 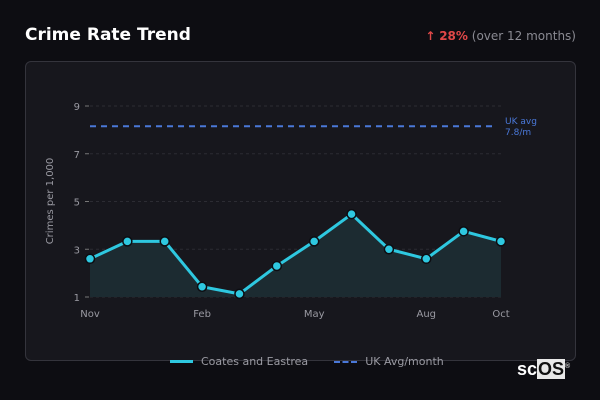 I want to click on data-point-feb, so click(x=202, y=286).